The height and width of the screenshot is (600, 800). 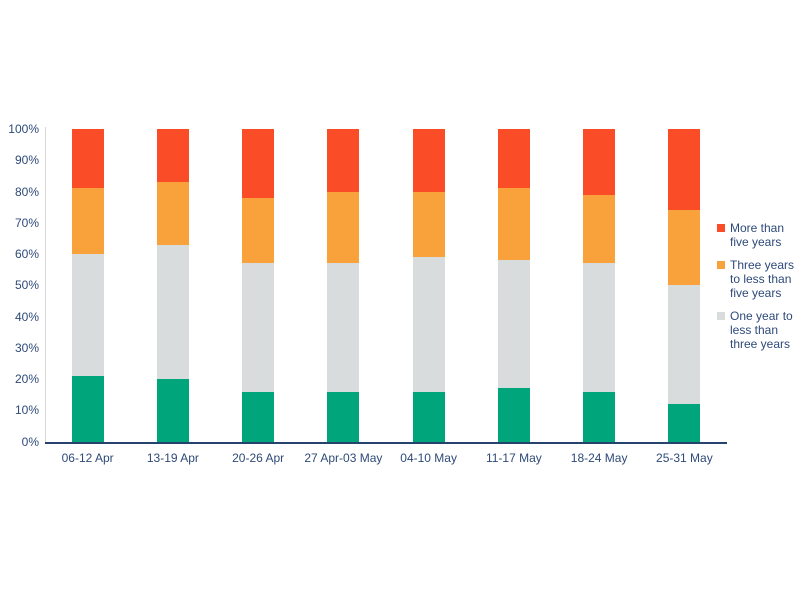 What do you see at coordinates (258, 457) in the screenshot?
I see `x-category-label: 20-26 Apr` at bounding box center [258, 457].